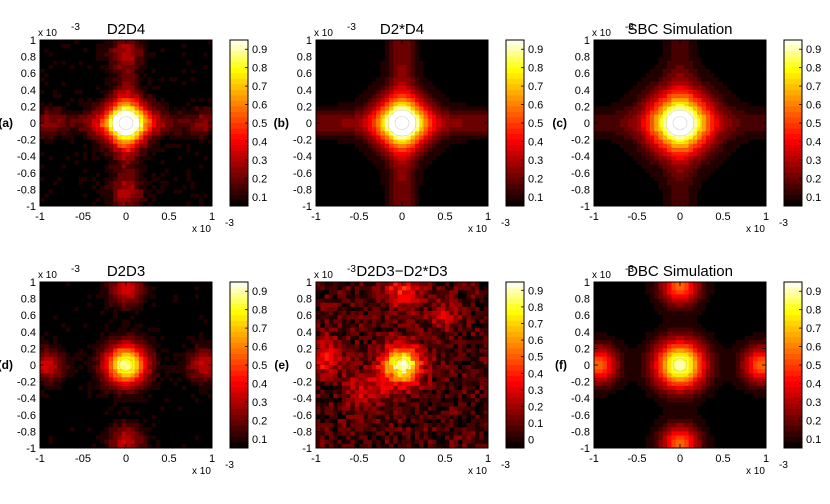 The width and height of the screenshot is (830, 504). I want to click on y-tick-label: -0.2, so click(26, 141).